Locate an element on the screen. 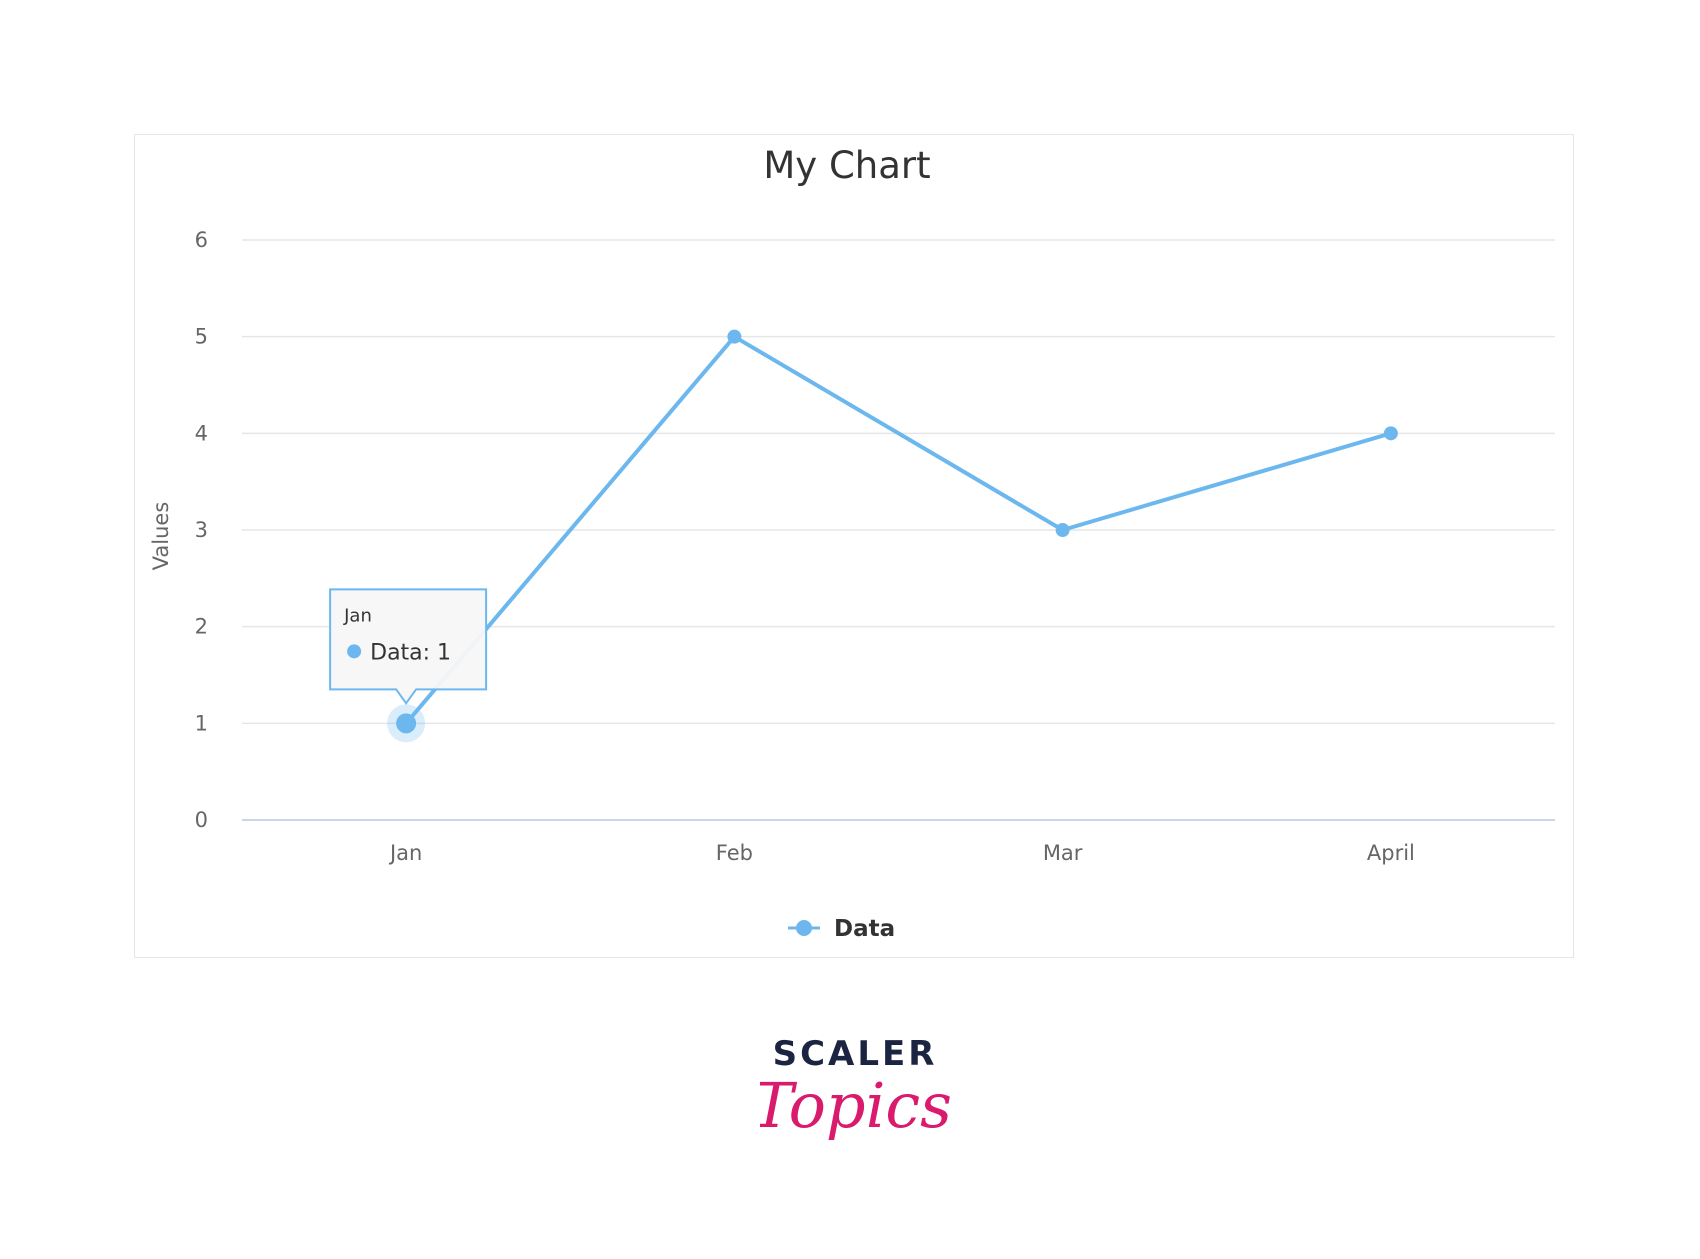 The image size is (1700, 1259). legend: Data is located at coordinates (841, 929).